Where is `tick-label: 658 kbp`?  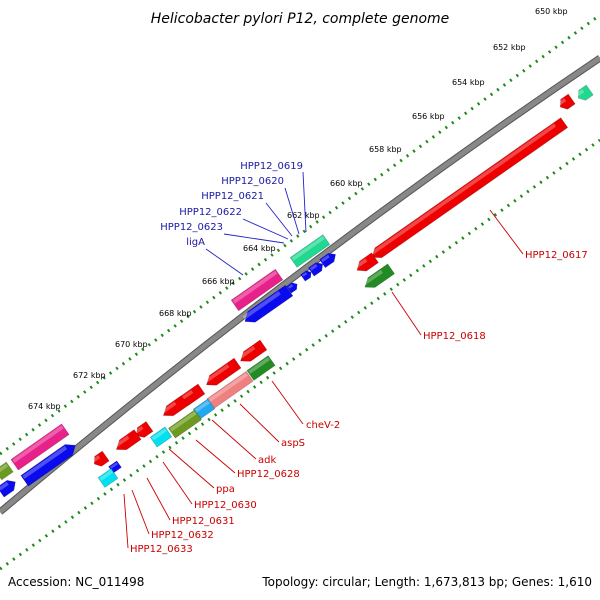 tick-label: 658 kbp is located at coordinates (385, 149).